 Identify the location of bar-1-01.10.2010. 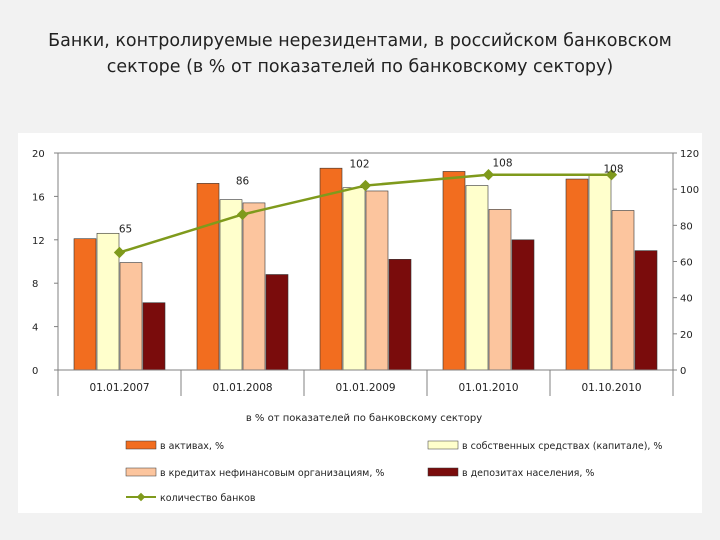
(577, 274).